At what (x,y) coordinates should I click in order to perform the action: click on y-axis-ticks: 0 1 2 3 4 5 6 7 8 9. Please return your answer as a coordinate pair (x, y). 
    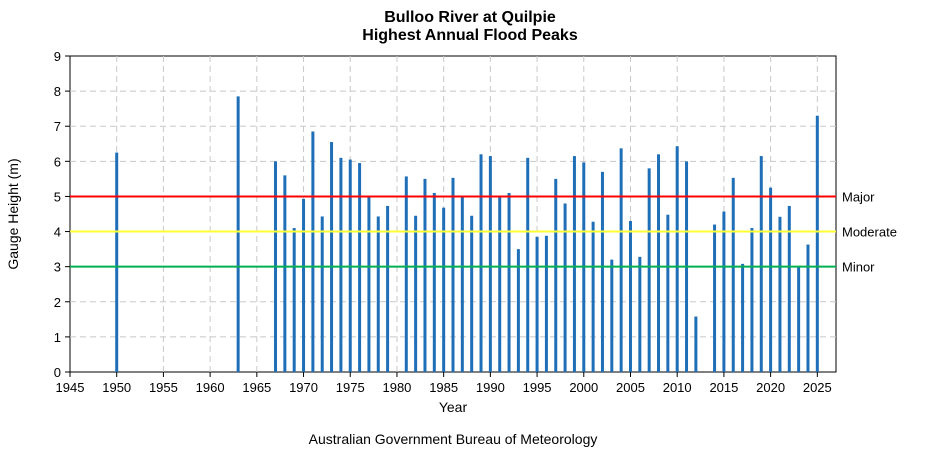
    Looking at the image, I should click on (62, 214).